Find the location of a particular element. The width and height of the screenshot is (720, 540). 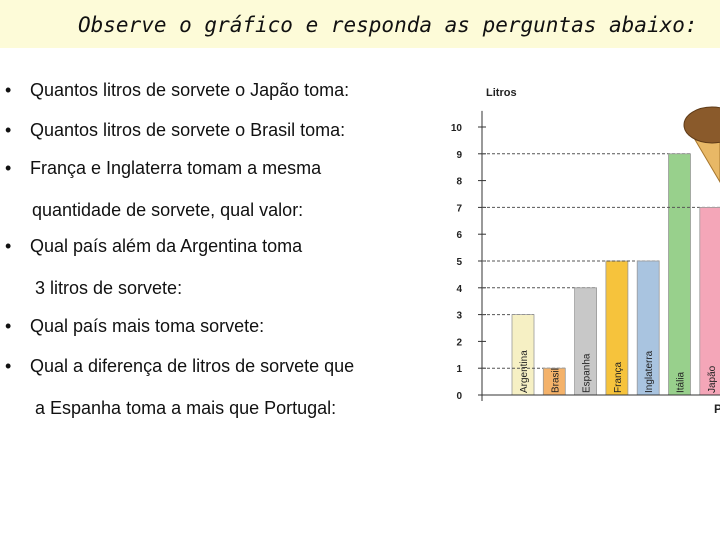

question-text: Quantos litros de sorvete o Brasil toma: is located at coordinates (188, 130).